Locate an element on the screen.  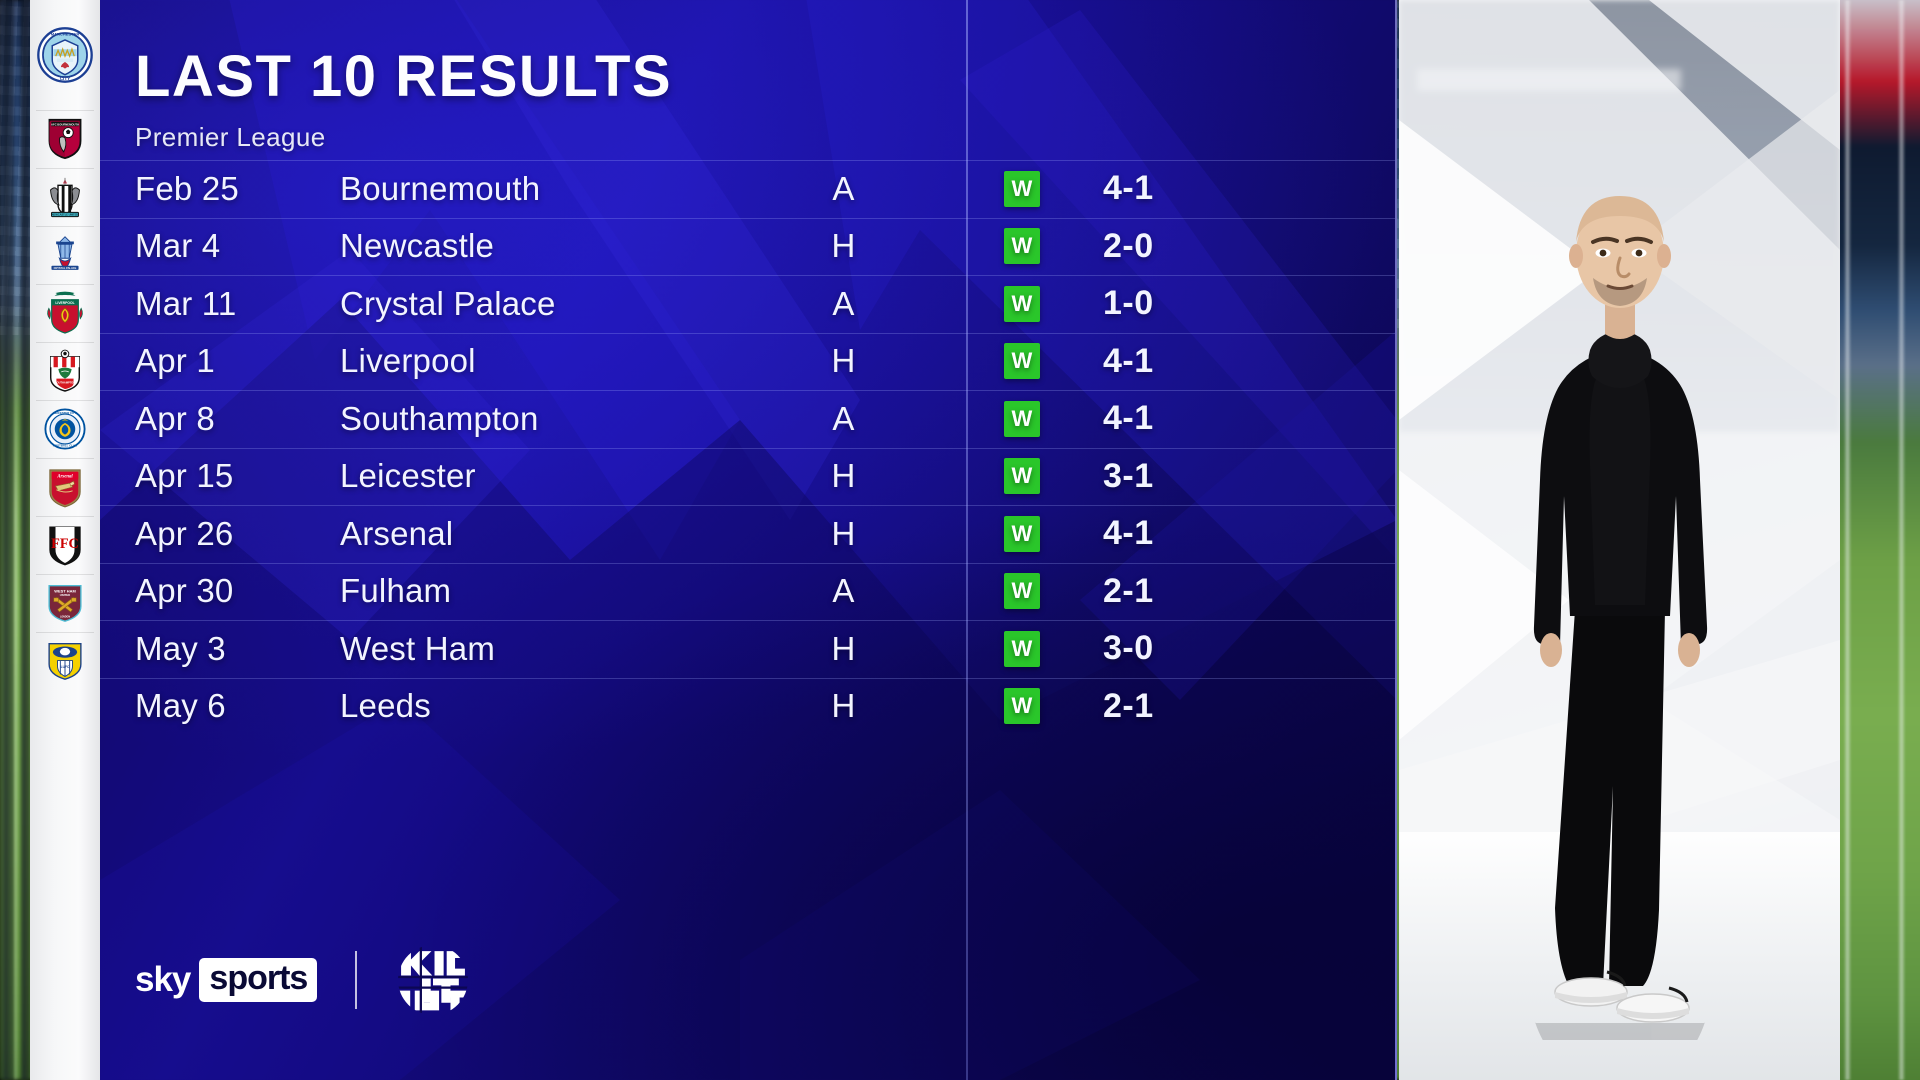
panel-header: LAST 10 RESULTS Premier League is located at coordinates (403, 100).